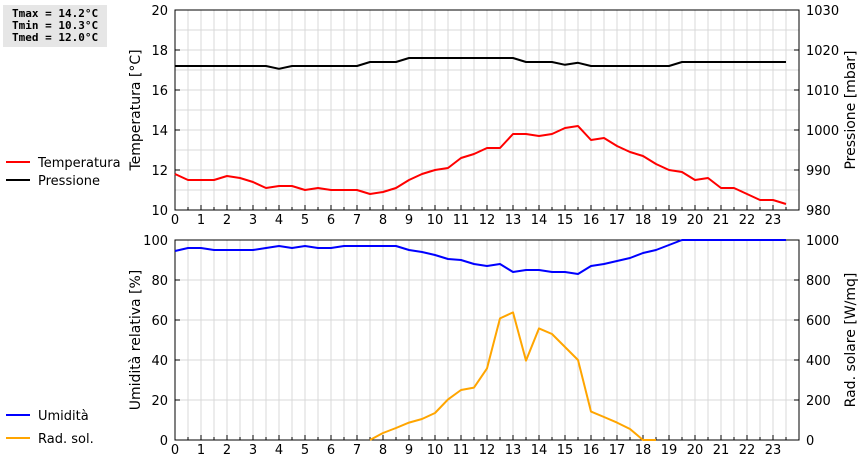 The width and height of the screenshot is (860, 460). I want to click on y-tick-label-left: 40, so click(159, 361).